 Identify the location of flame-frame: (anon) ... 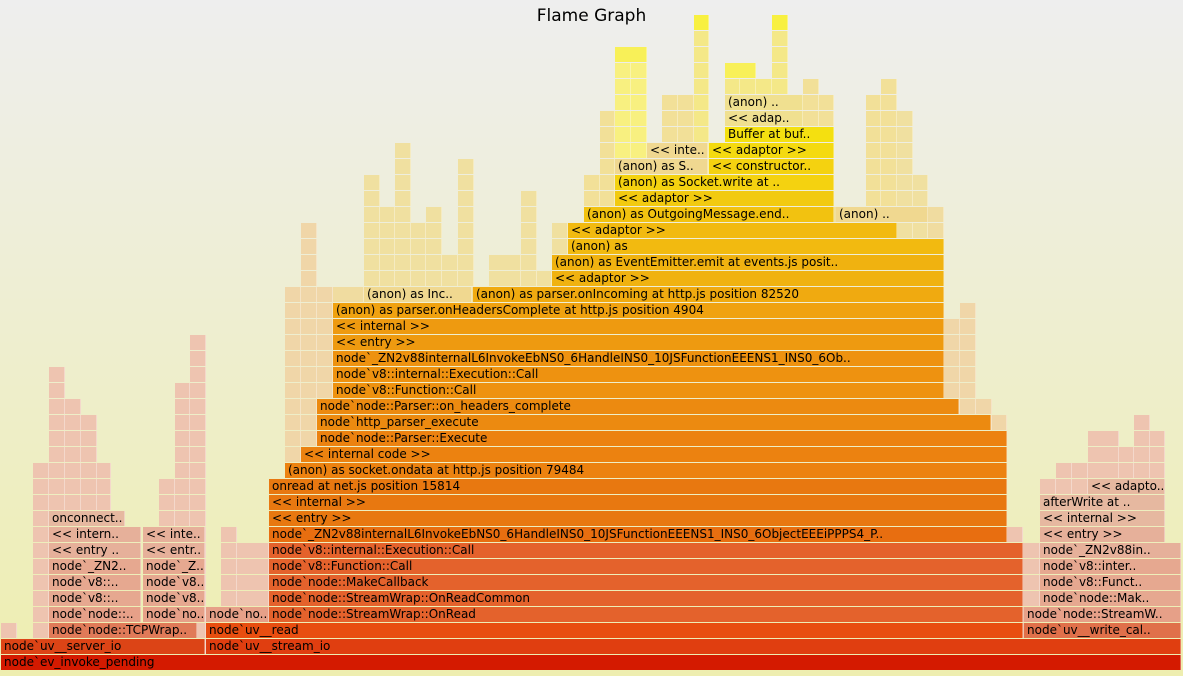
(764, 102).